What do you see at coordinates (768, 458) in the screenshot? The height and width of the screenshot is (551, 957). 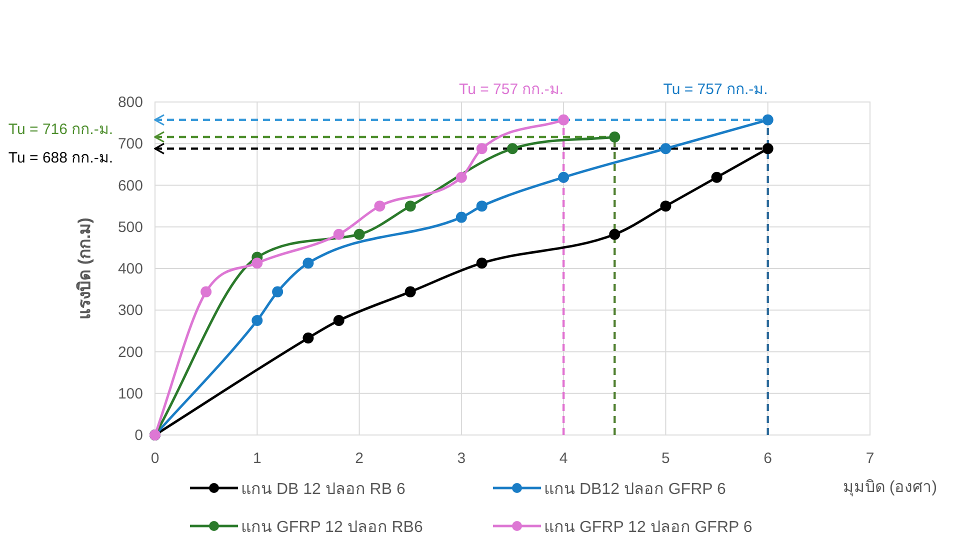 I see `x-tick-label: 6` at bounding box center [768, 458].